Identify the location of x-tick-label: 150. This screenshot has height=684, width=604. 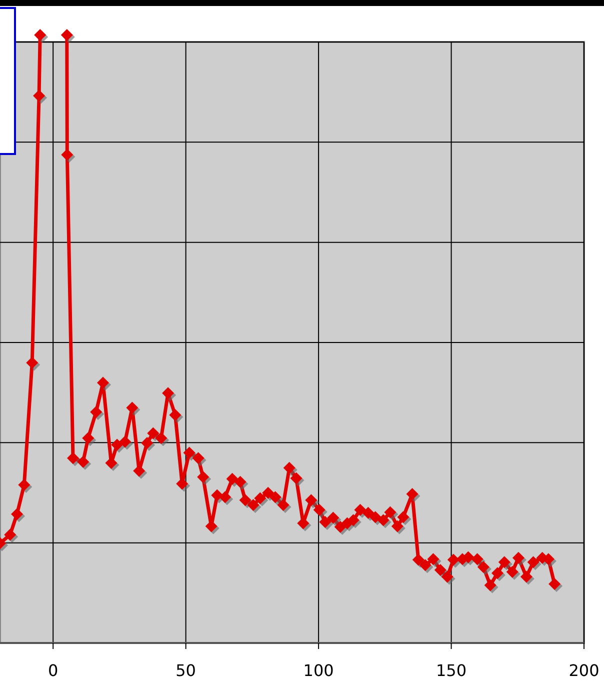
(451, 670).